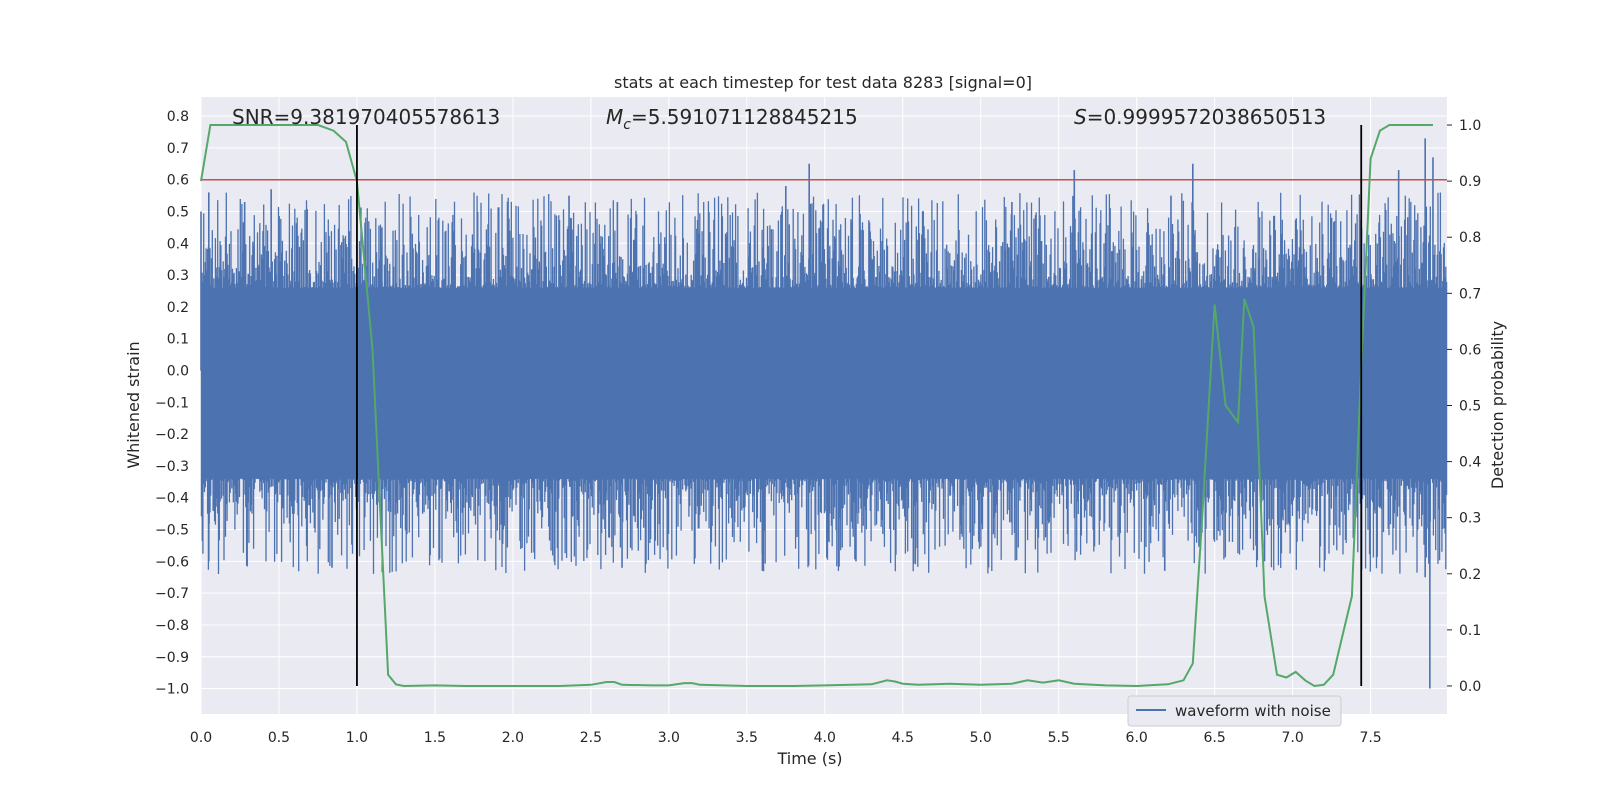 This screenshot has width=1600, height=800. Describe the element at coordinates (1215, 738) in the screenshot. I see `x-tick-label: 6.5` at that location.